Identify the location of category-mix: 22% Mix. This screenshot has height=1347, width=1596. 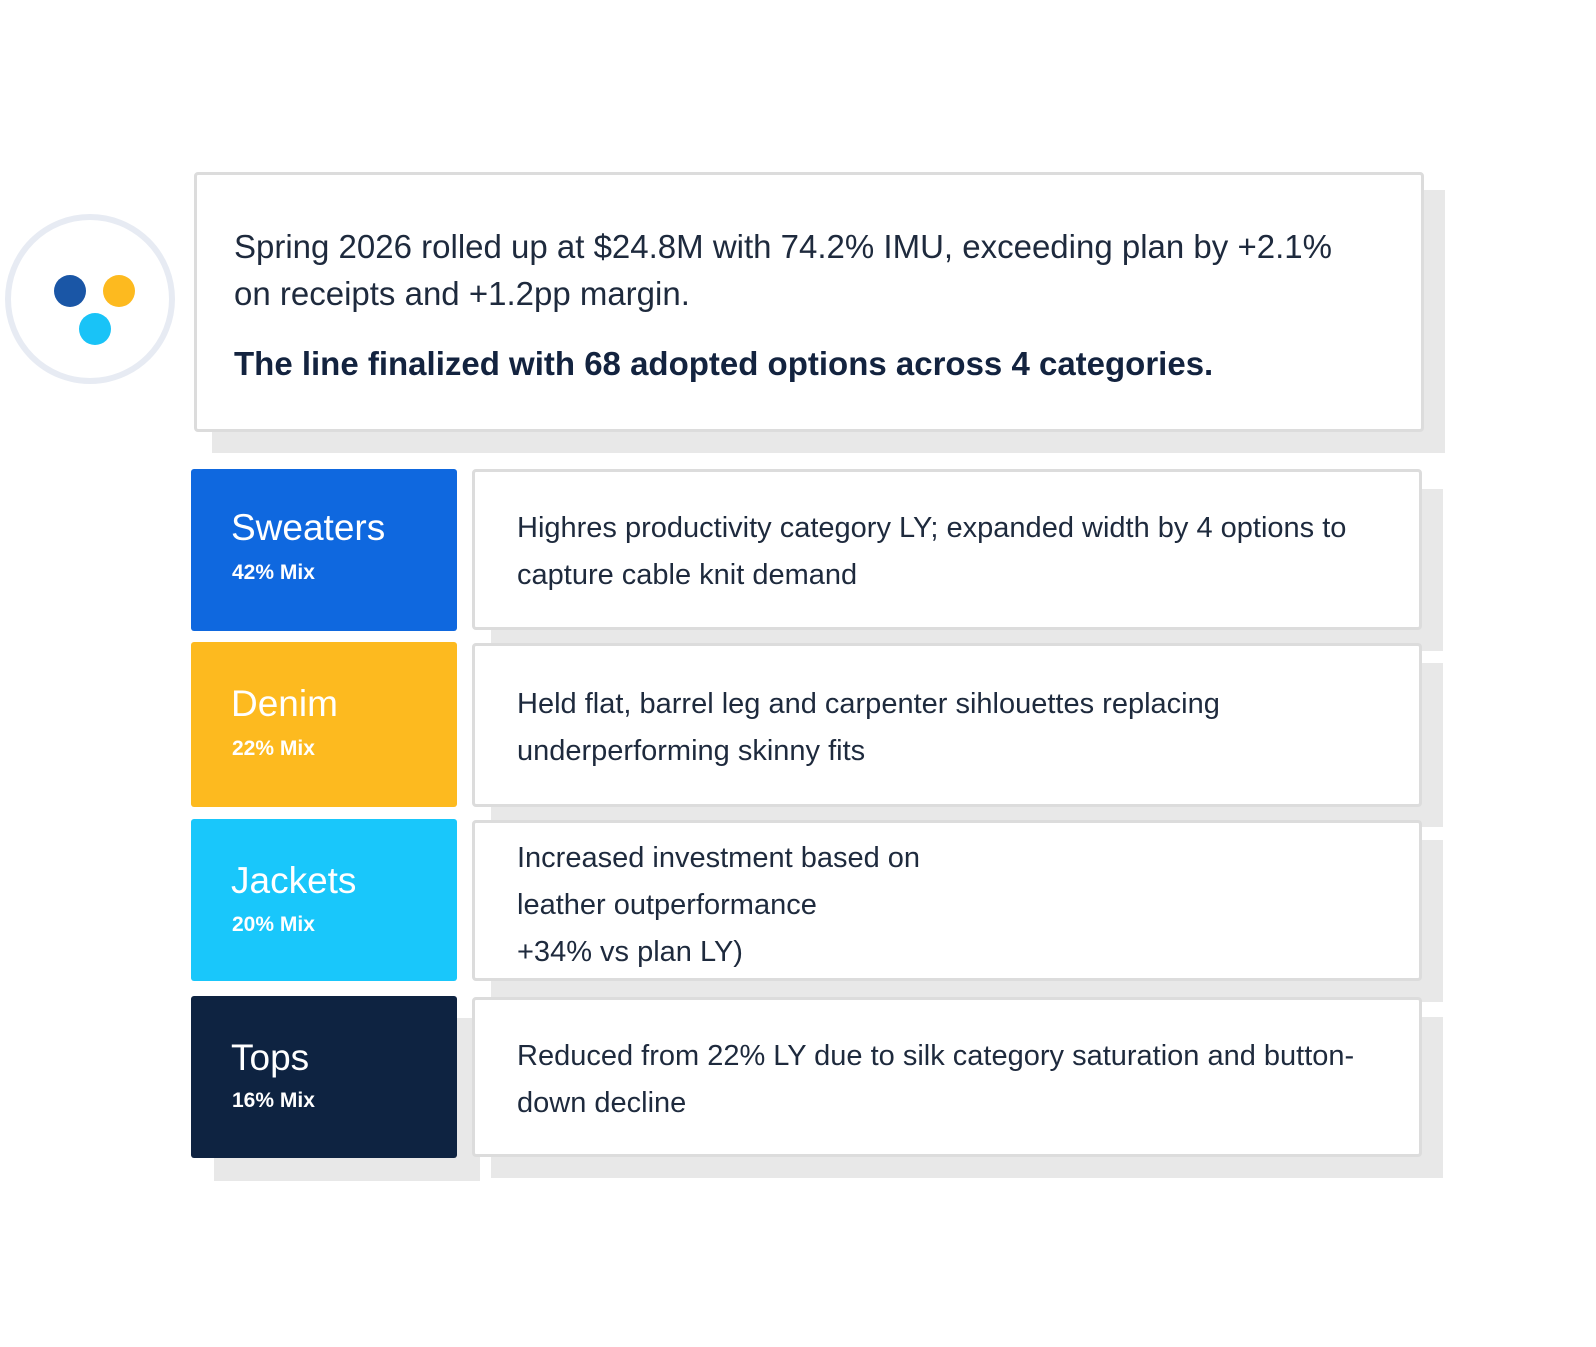
(273, 748).